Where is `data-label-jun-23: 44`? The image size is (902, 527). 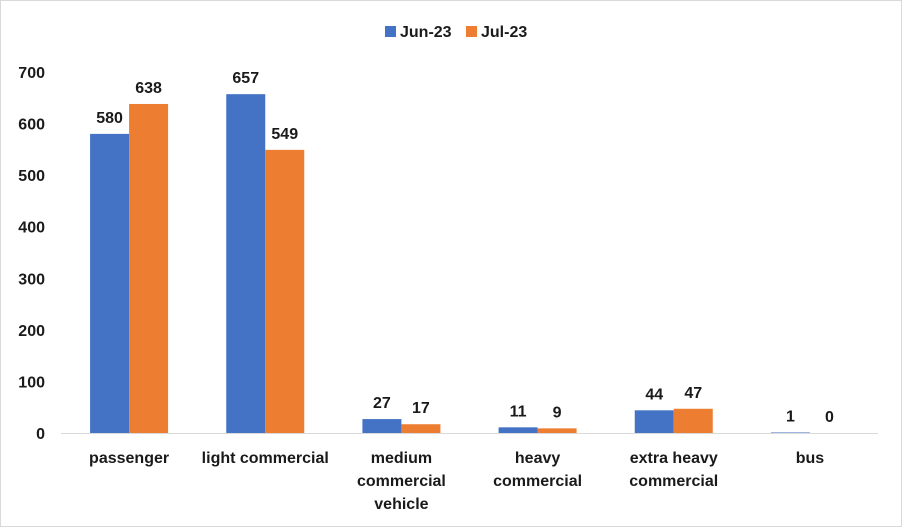 data-label-jun-23: 44 is located at coordinates (654, 394).